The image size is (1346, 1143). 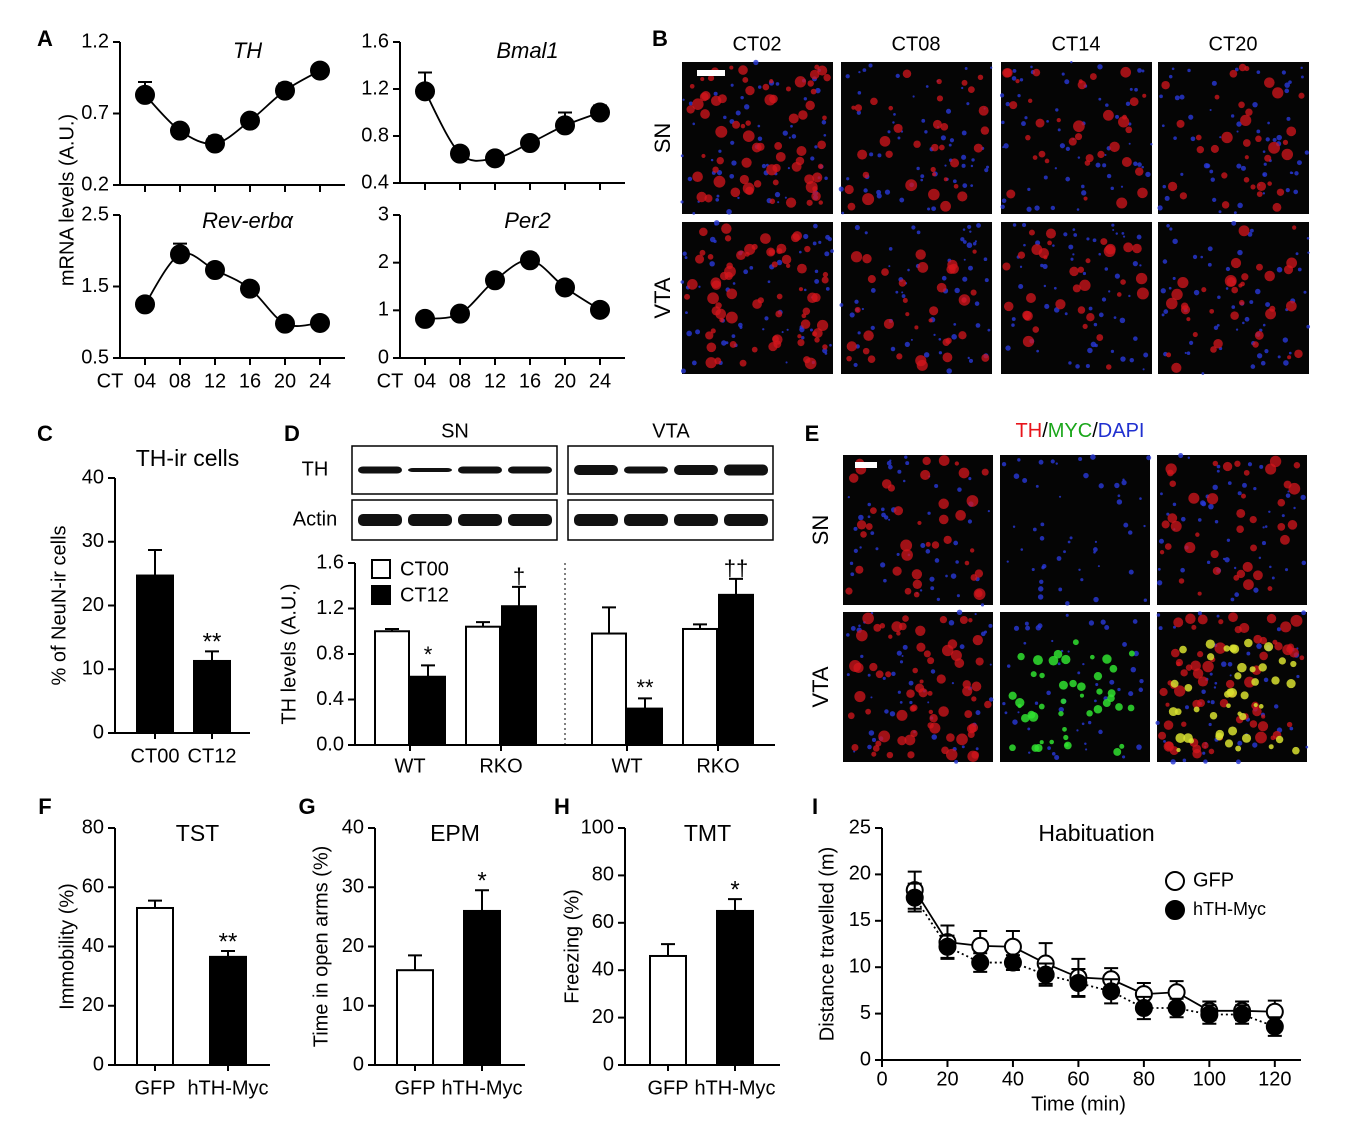 I want to click on band, so click(x=596, y=520).